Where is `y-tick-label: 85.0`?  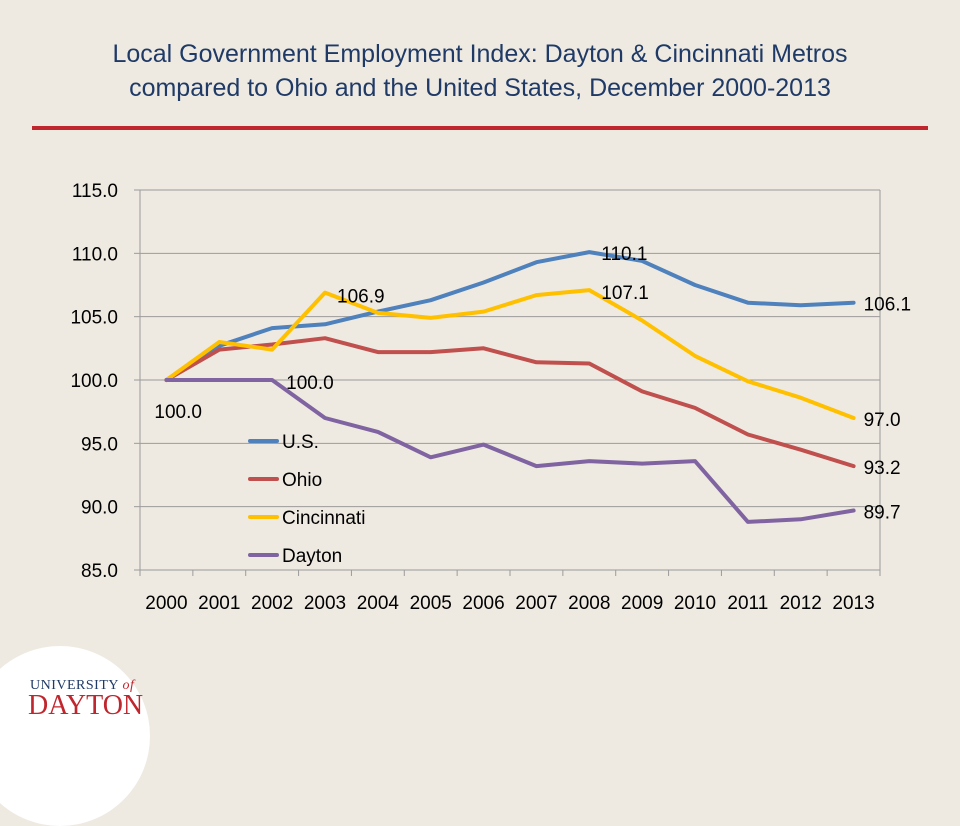 y-tick-label: 85.0 is located at coordinates (99, 571).